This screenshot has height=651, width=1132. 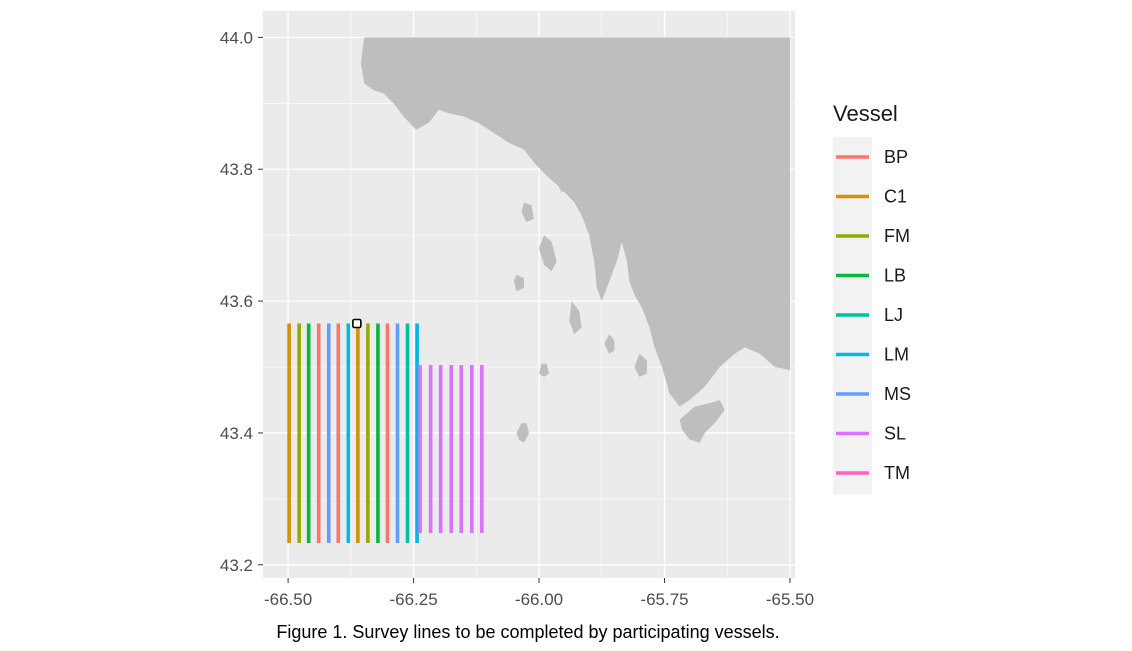 I want to click on southern-peninsula-landmass, so click(x=702, y=421).